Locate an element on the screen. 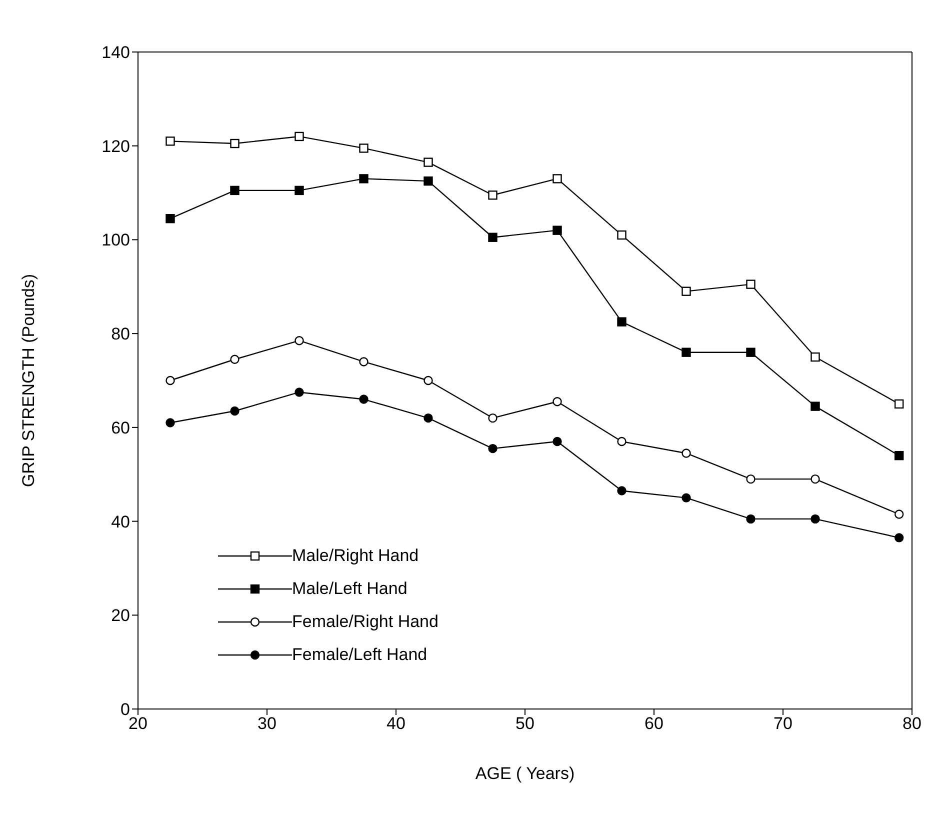  y-tick-label: 0 is located at coordinates (125, 710).